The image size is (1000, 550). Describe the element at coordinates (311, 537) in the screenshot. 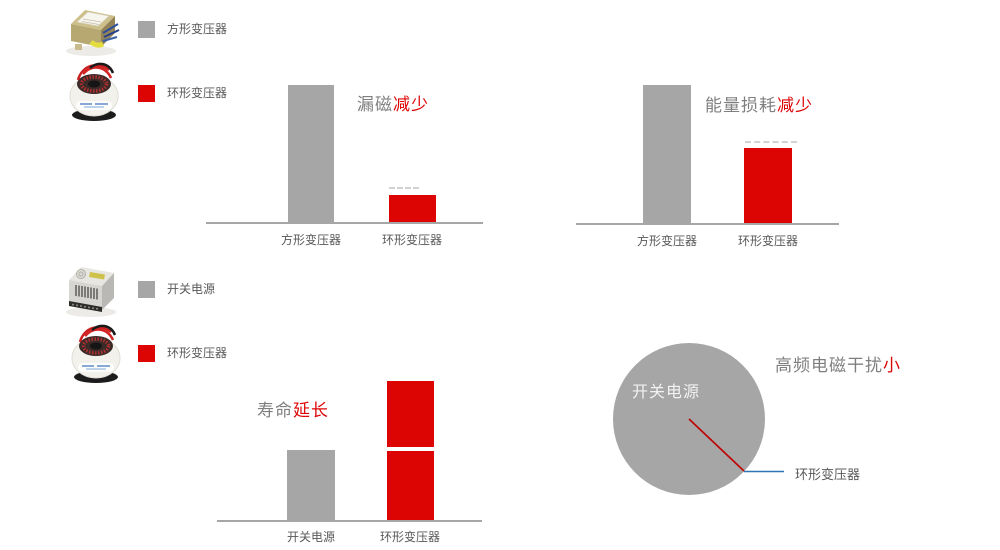

I see `x-tick-label: 开关电源` at that location.